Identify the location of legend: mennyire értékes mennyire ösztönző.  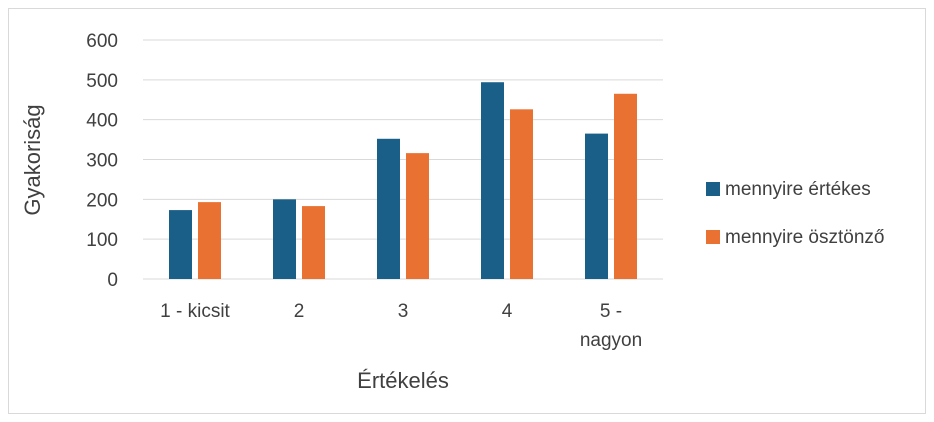
(795, 213).